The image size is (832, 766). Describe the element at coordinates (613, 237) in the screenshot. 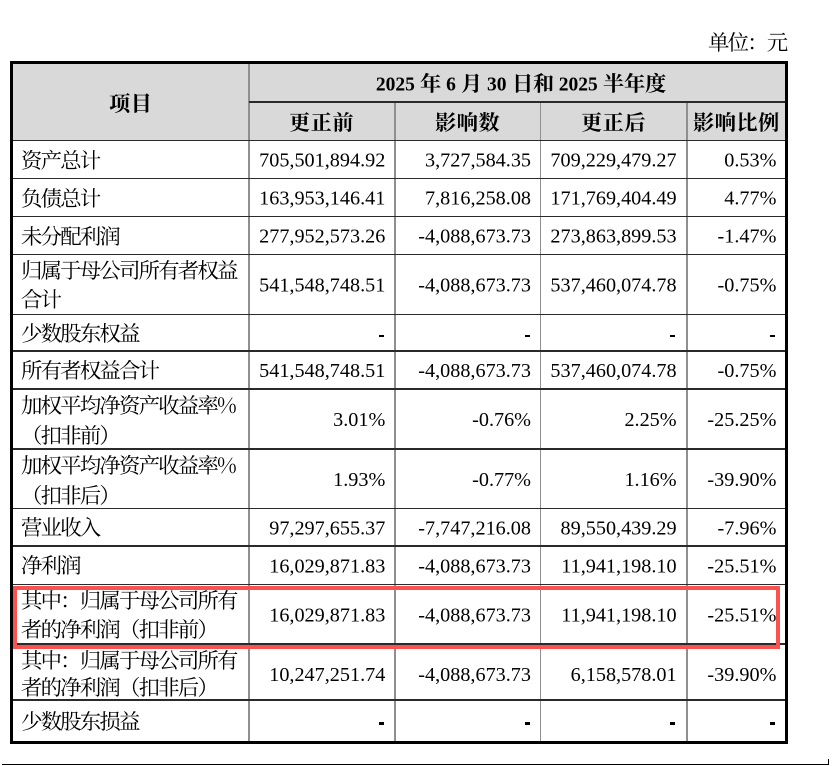

I see `svg-text: 273,863,899.53` at that location.